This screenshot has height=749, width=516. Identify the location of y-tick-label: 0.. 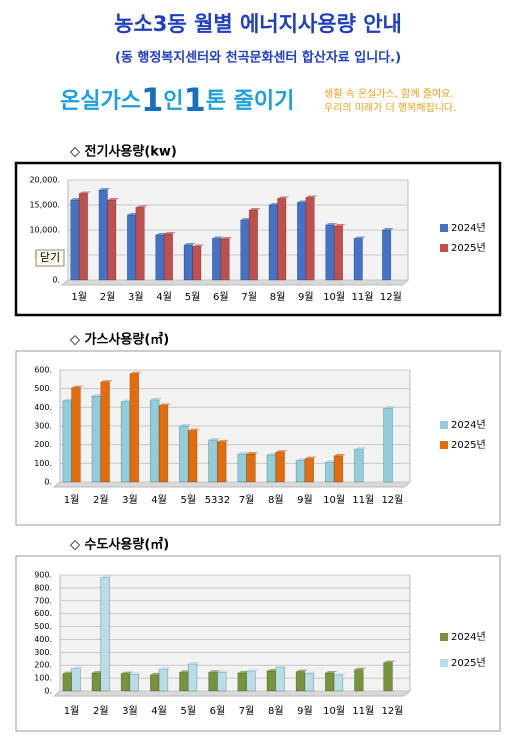
(56, 280).